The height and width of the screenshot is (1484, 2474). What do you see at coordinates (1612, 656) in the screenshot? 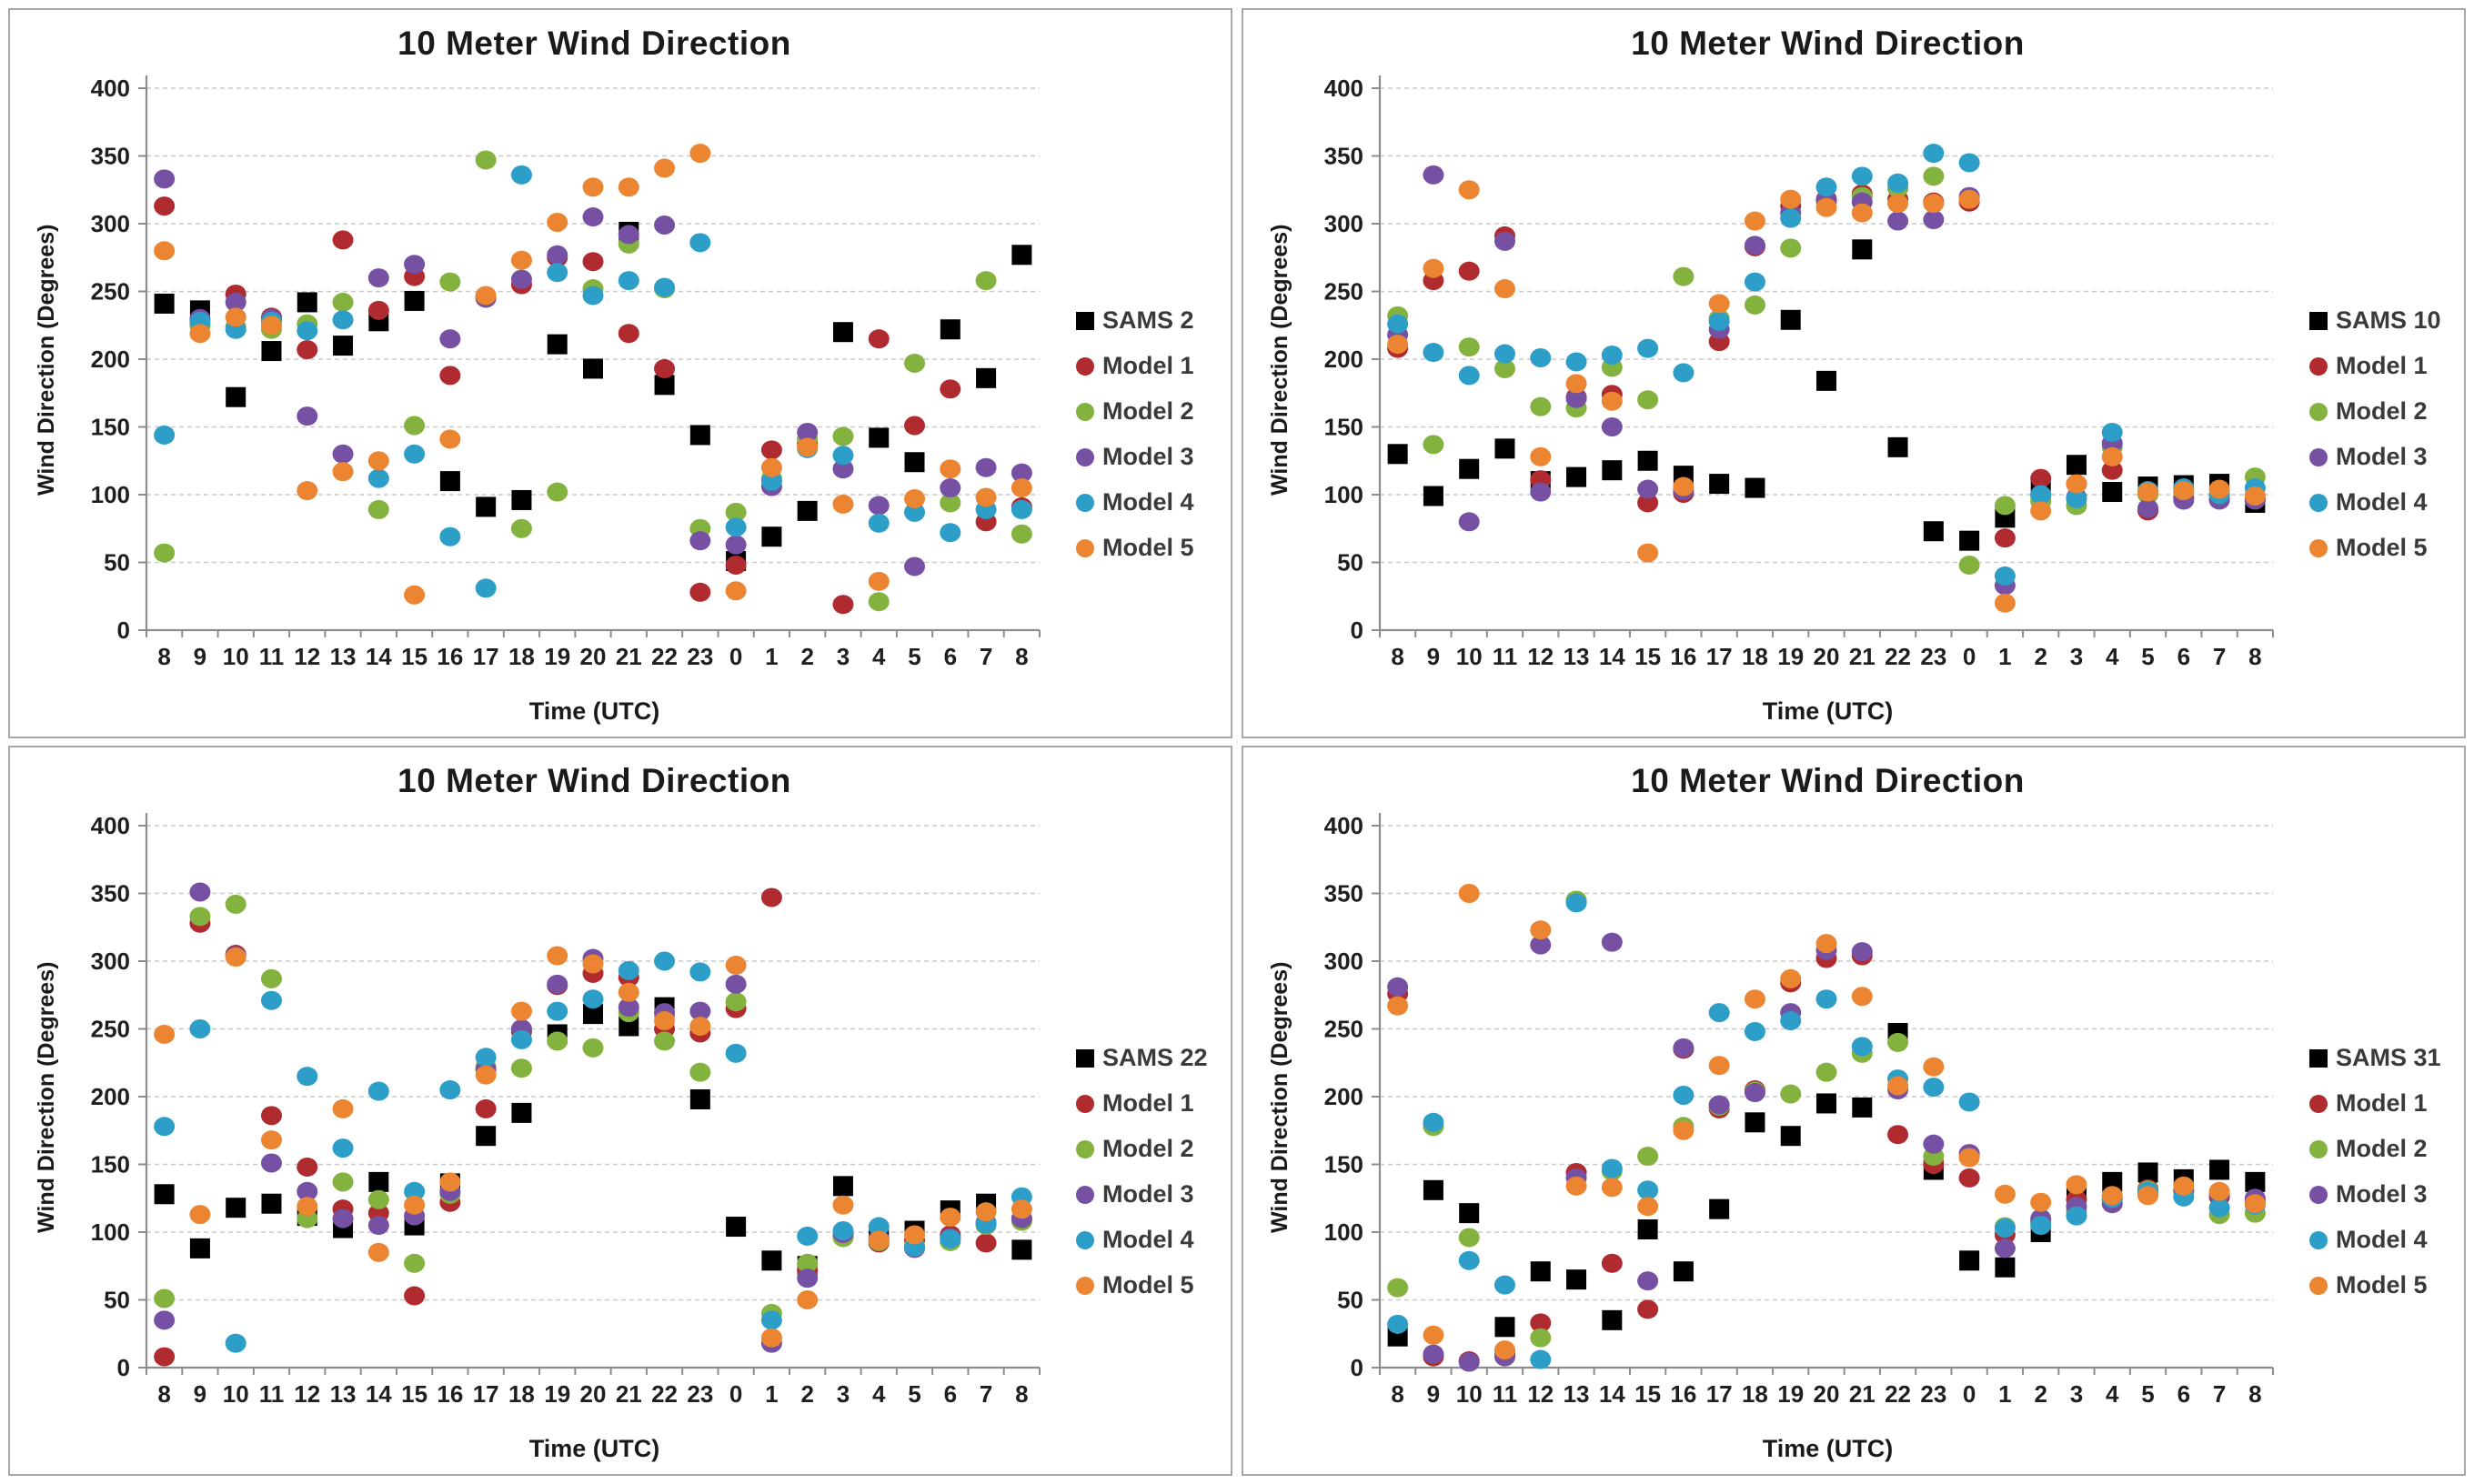
I see `x-tick-label: 14` at bounding box center [1612, 656].